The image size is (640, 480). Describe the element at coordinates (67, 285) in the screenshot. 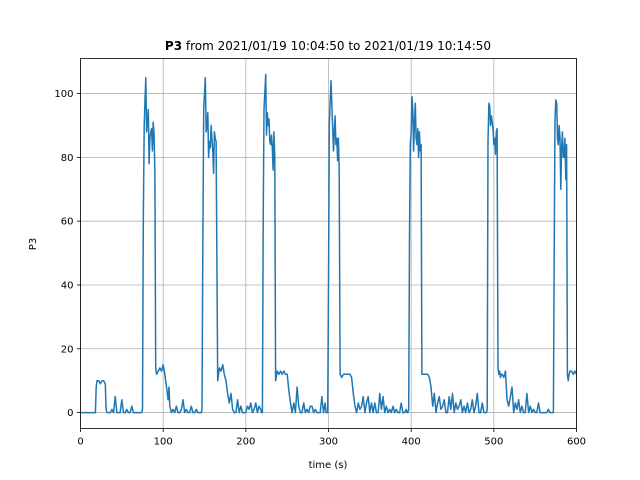

I see `y-tick-label: 40` at that location.